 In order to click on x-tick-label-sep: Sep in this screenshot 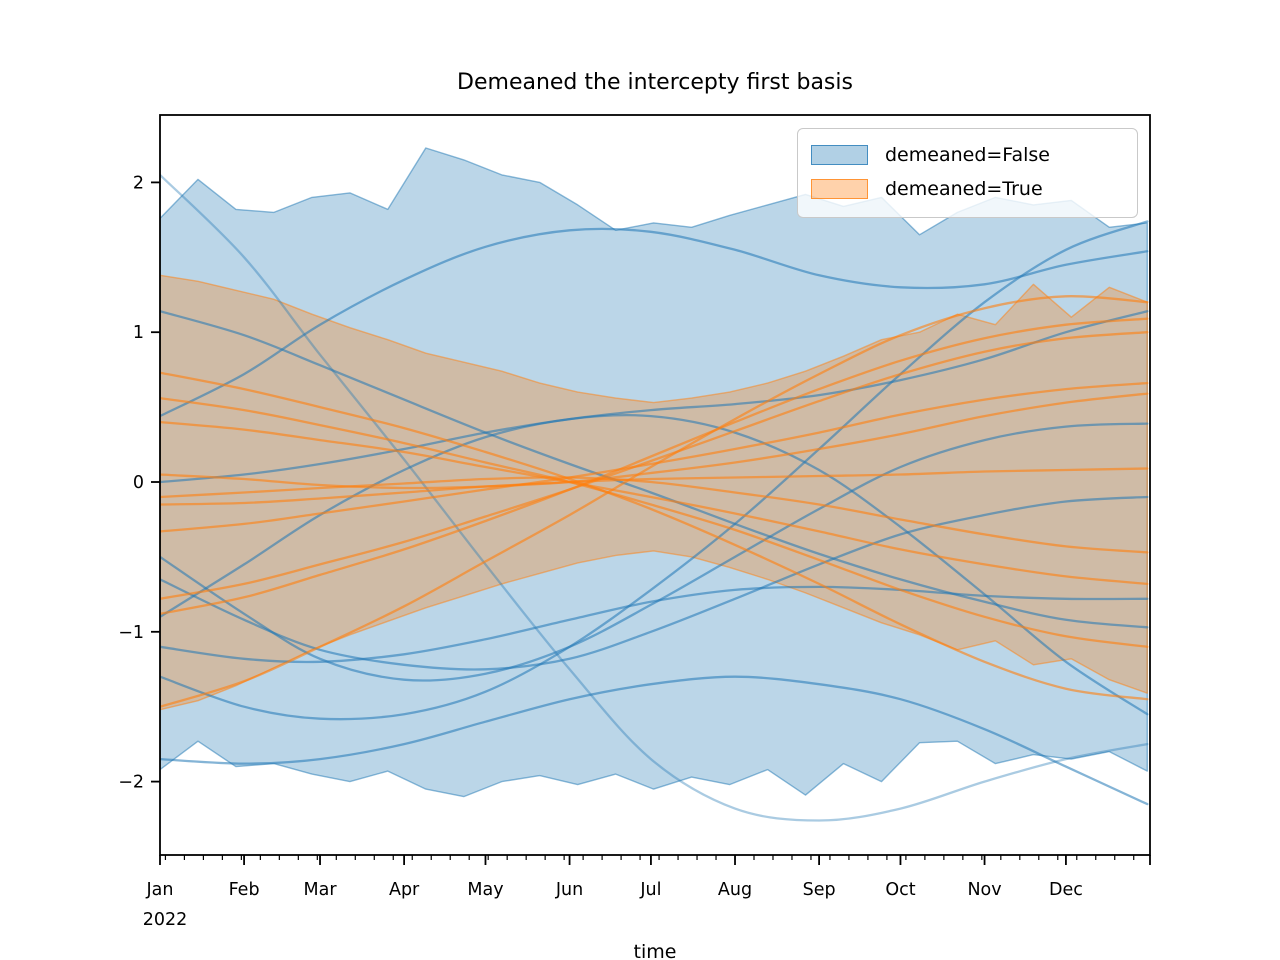, I will do `click(819, 890)`.